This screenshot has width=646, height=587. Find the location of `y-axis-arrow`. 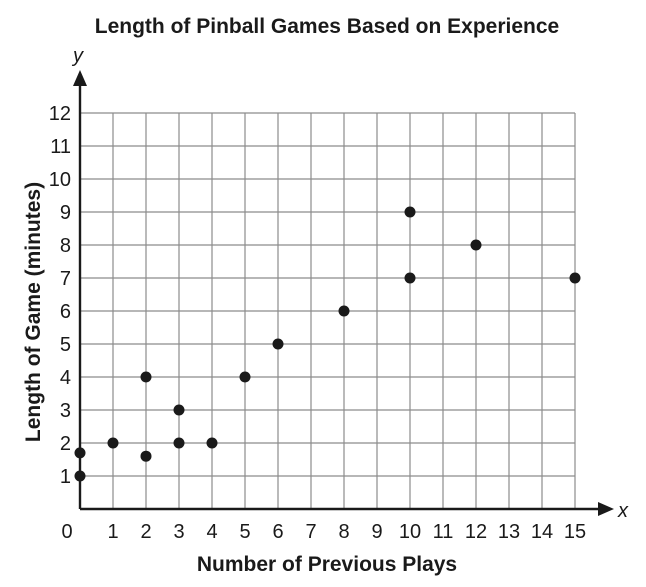

y-axis-arrow is located at coordinates (80, 78).